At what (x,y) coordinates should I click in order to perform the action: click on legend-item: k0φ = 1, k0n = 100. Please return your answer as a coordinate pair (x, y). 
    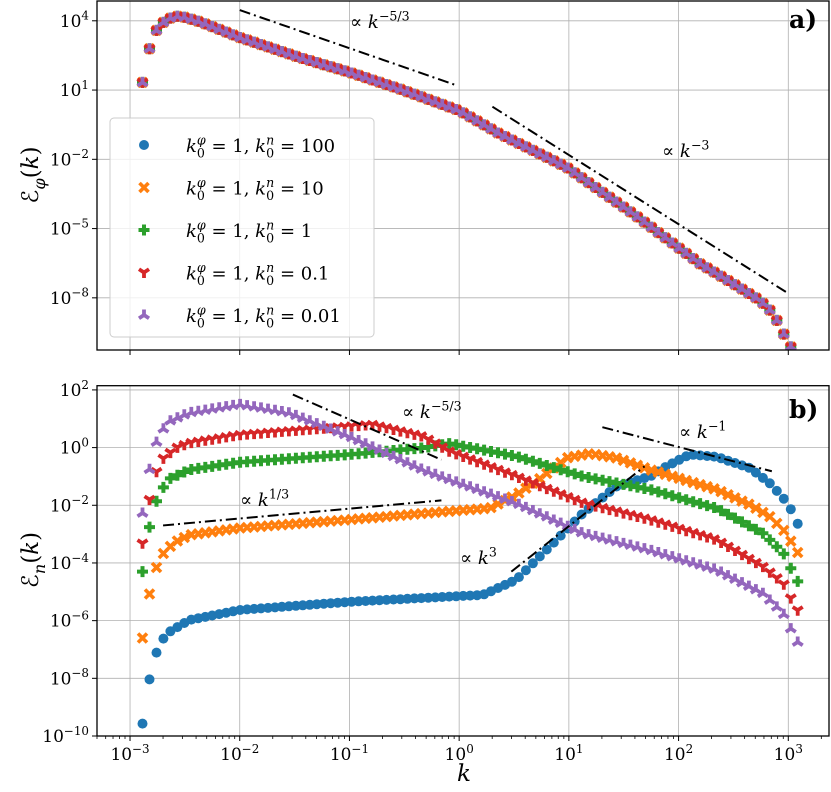
    Looking at the image, I should click on (237, 146).